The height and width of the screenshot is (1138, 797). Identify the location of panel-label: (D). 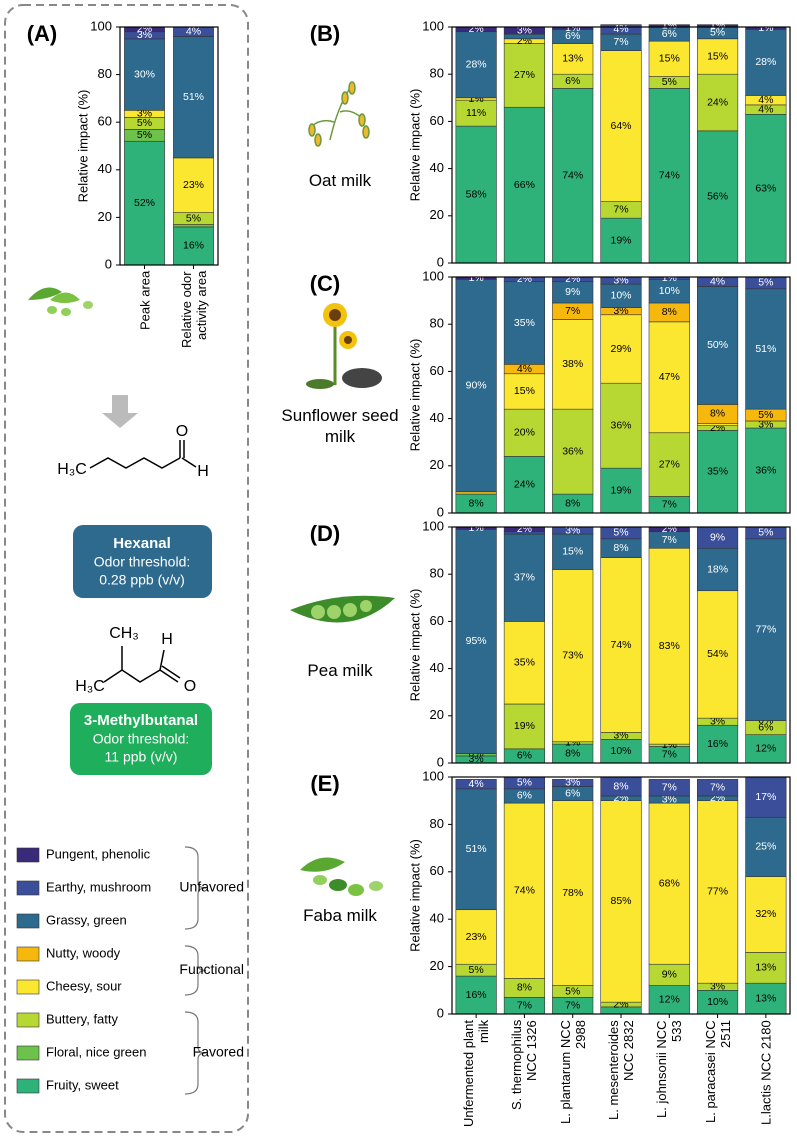
(325, 533).